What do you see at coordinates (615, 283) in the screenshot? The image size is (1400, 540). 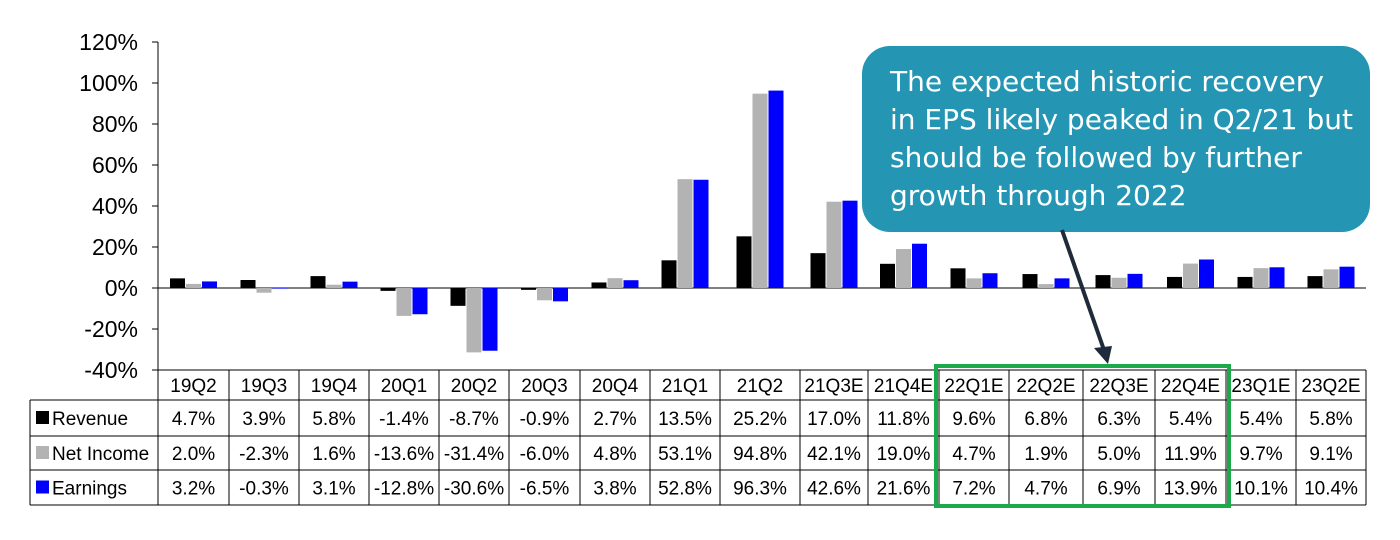 I see `bar-net-income-20q4` at bounding box center [615, 283].